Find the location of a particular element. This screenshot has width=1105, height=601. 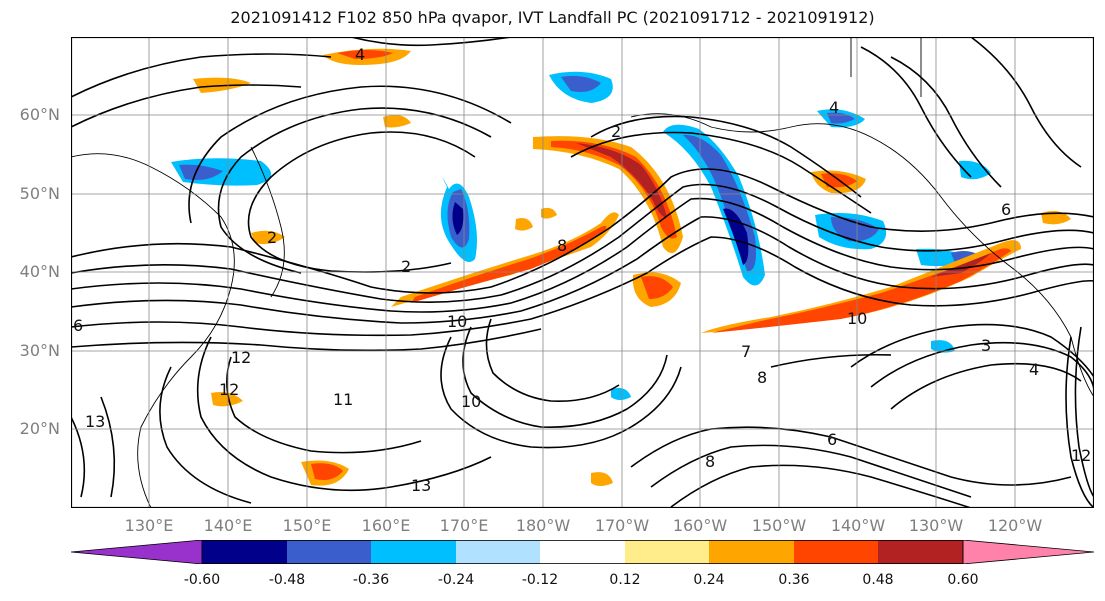

colorbar is located at coordinates (582, 552).